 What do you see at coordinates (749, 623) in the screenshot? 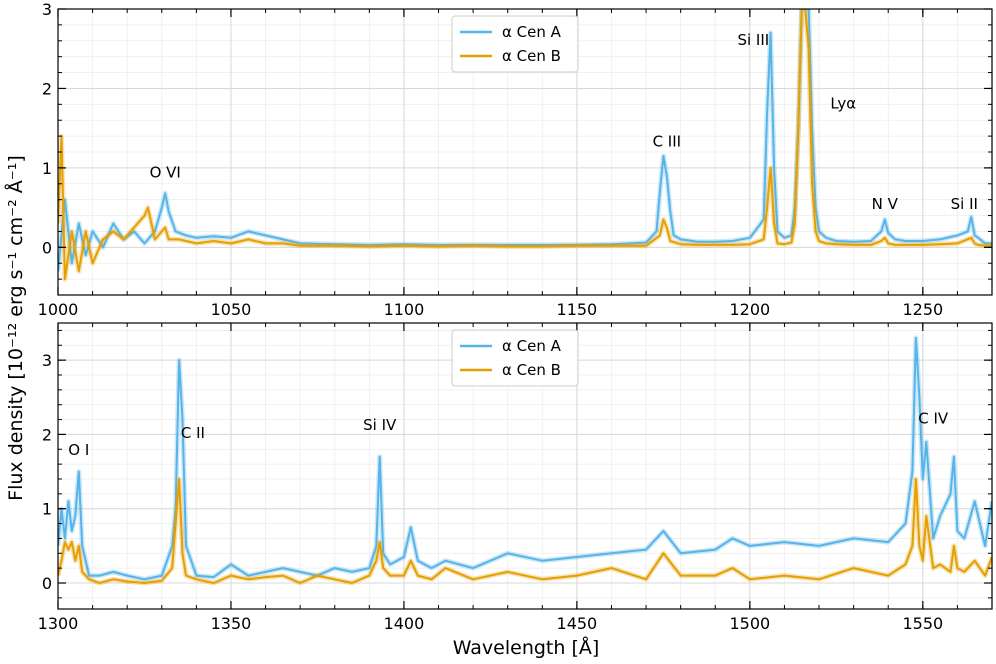
I see `x-tick-label: 1500` at bounding box center [749, 623].